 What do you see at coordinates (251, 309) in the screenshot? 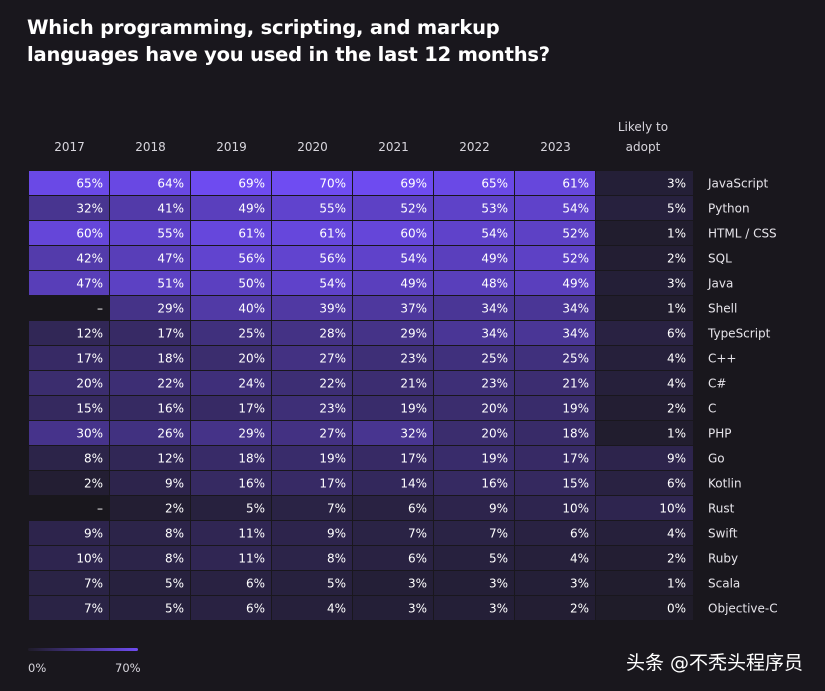
I see `cell-value-label: 40%` at bounding box center [251, 309].